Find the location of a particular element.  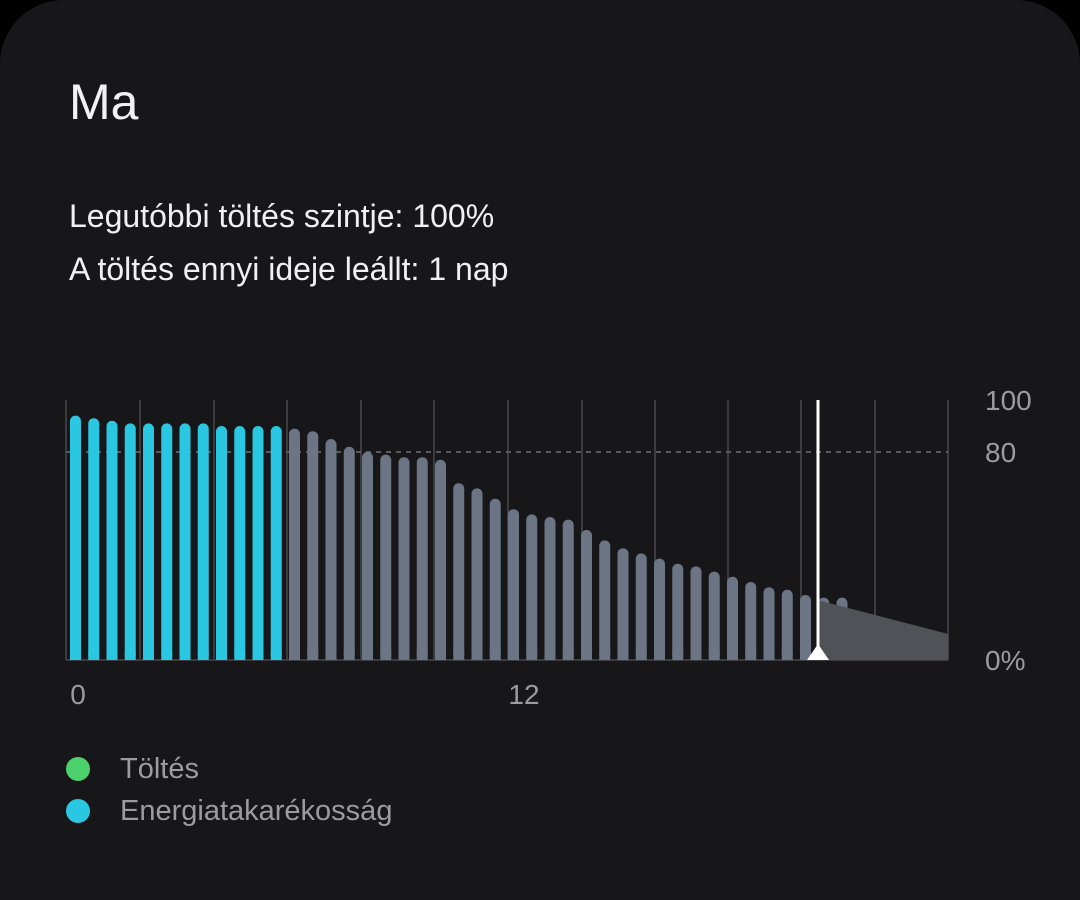

legend-item-charging: Töltés is located at coordinates (132, 769).